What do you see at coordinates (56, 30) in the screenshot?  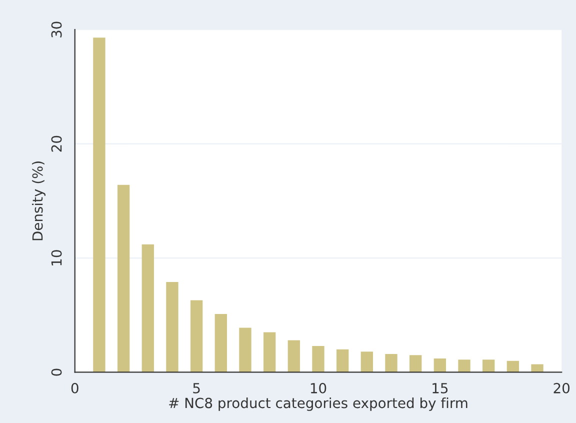 I see `y-tick-label: 30` at bounding box center [56, 30].